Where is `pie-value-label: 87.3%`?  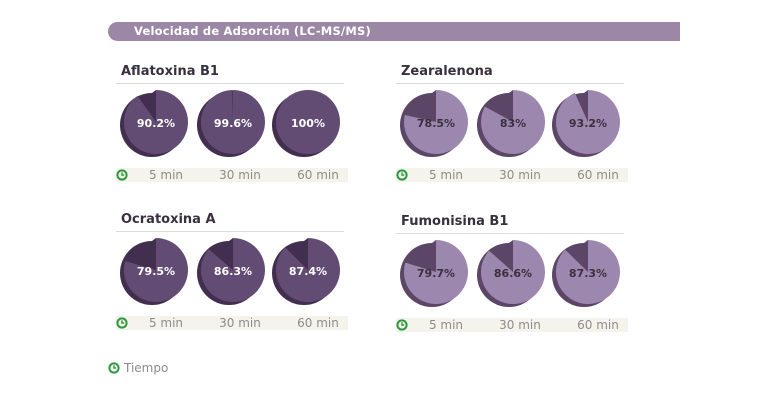 pie-value-label: 87.3% is located at coordinates (588, 273).